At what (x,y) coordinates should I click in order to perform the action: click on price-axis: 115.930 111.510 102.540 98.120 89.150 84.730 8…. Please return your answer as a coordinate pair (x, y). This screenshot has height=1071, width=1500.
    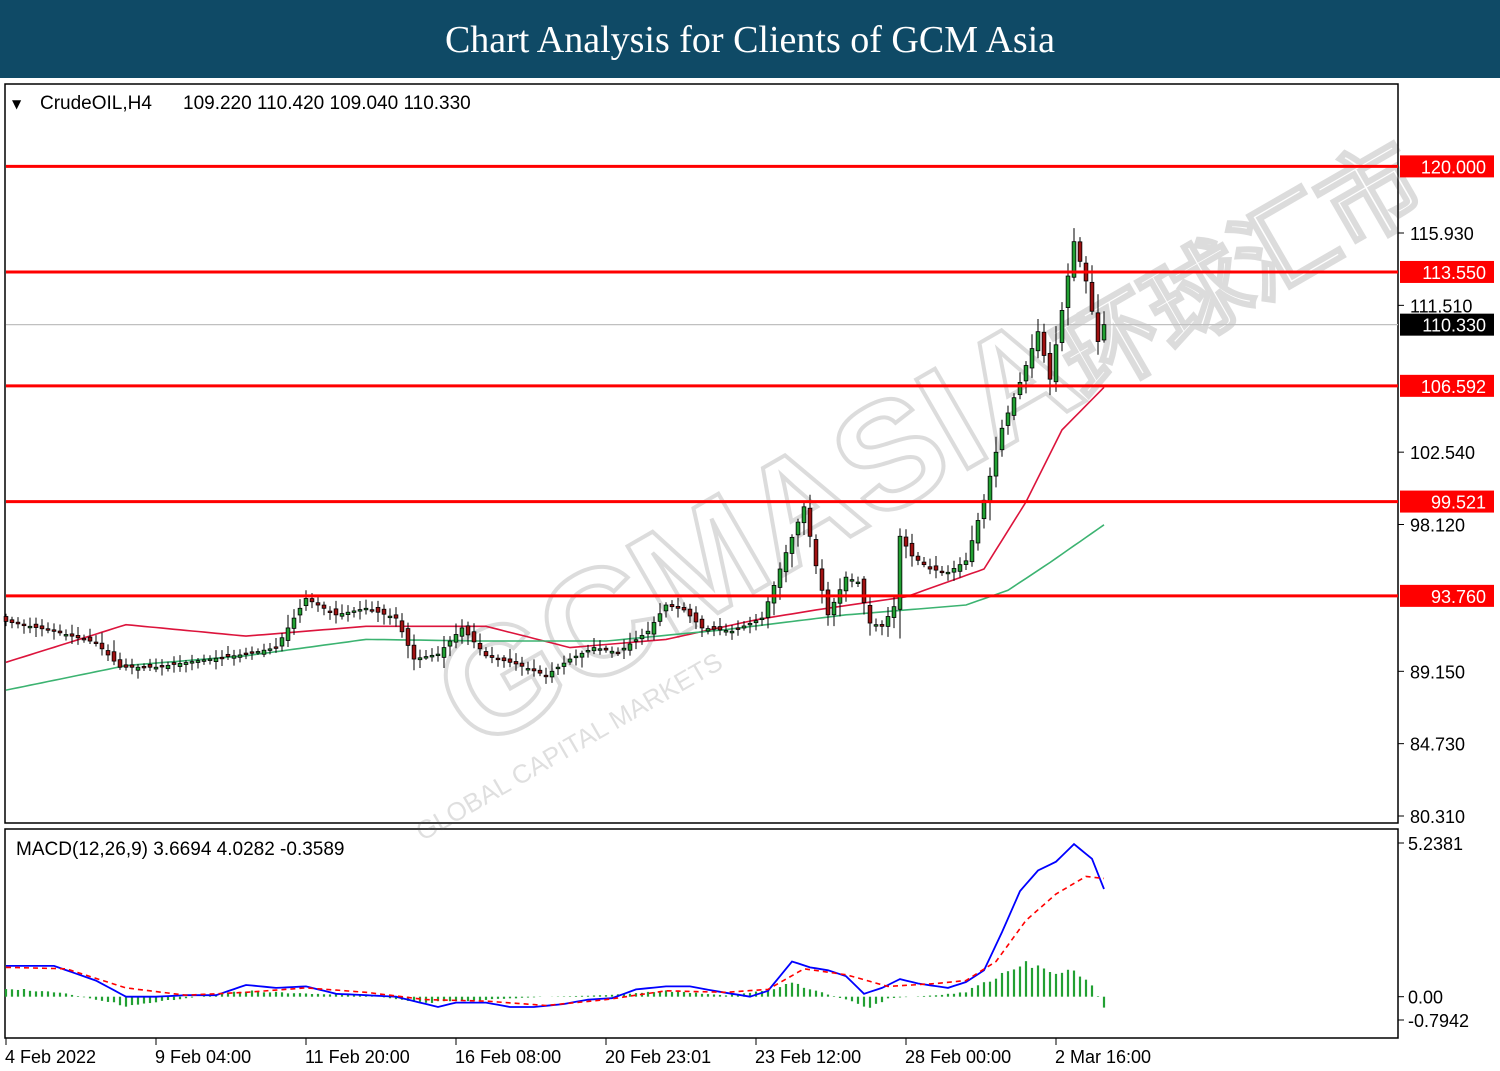
    Looking at the image, I should click on (1436, 525).